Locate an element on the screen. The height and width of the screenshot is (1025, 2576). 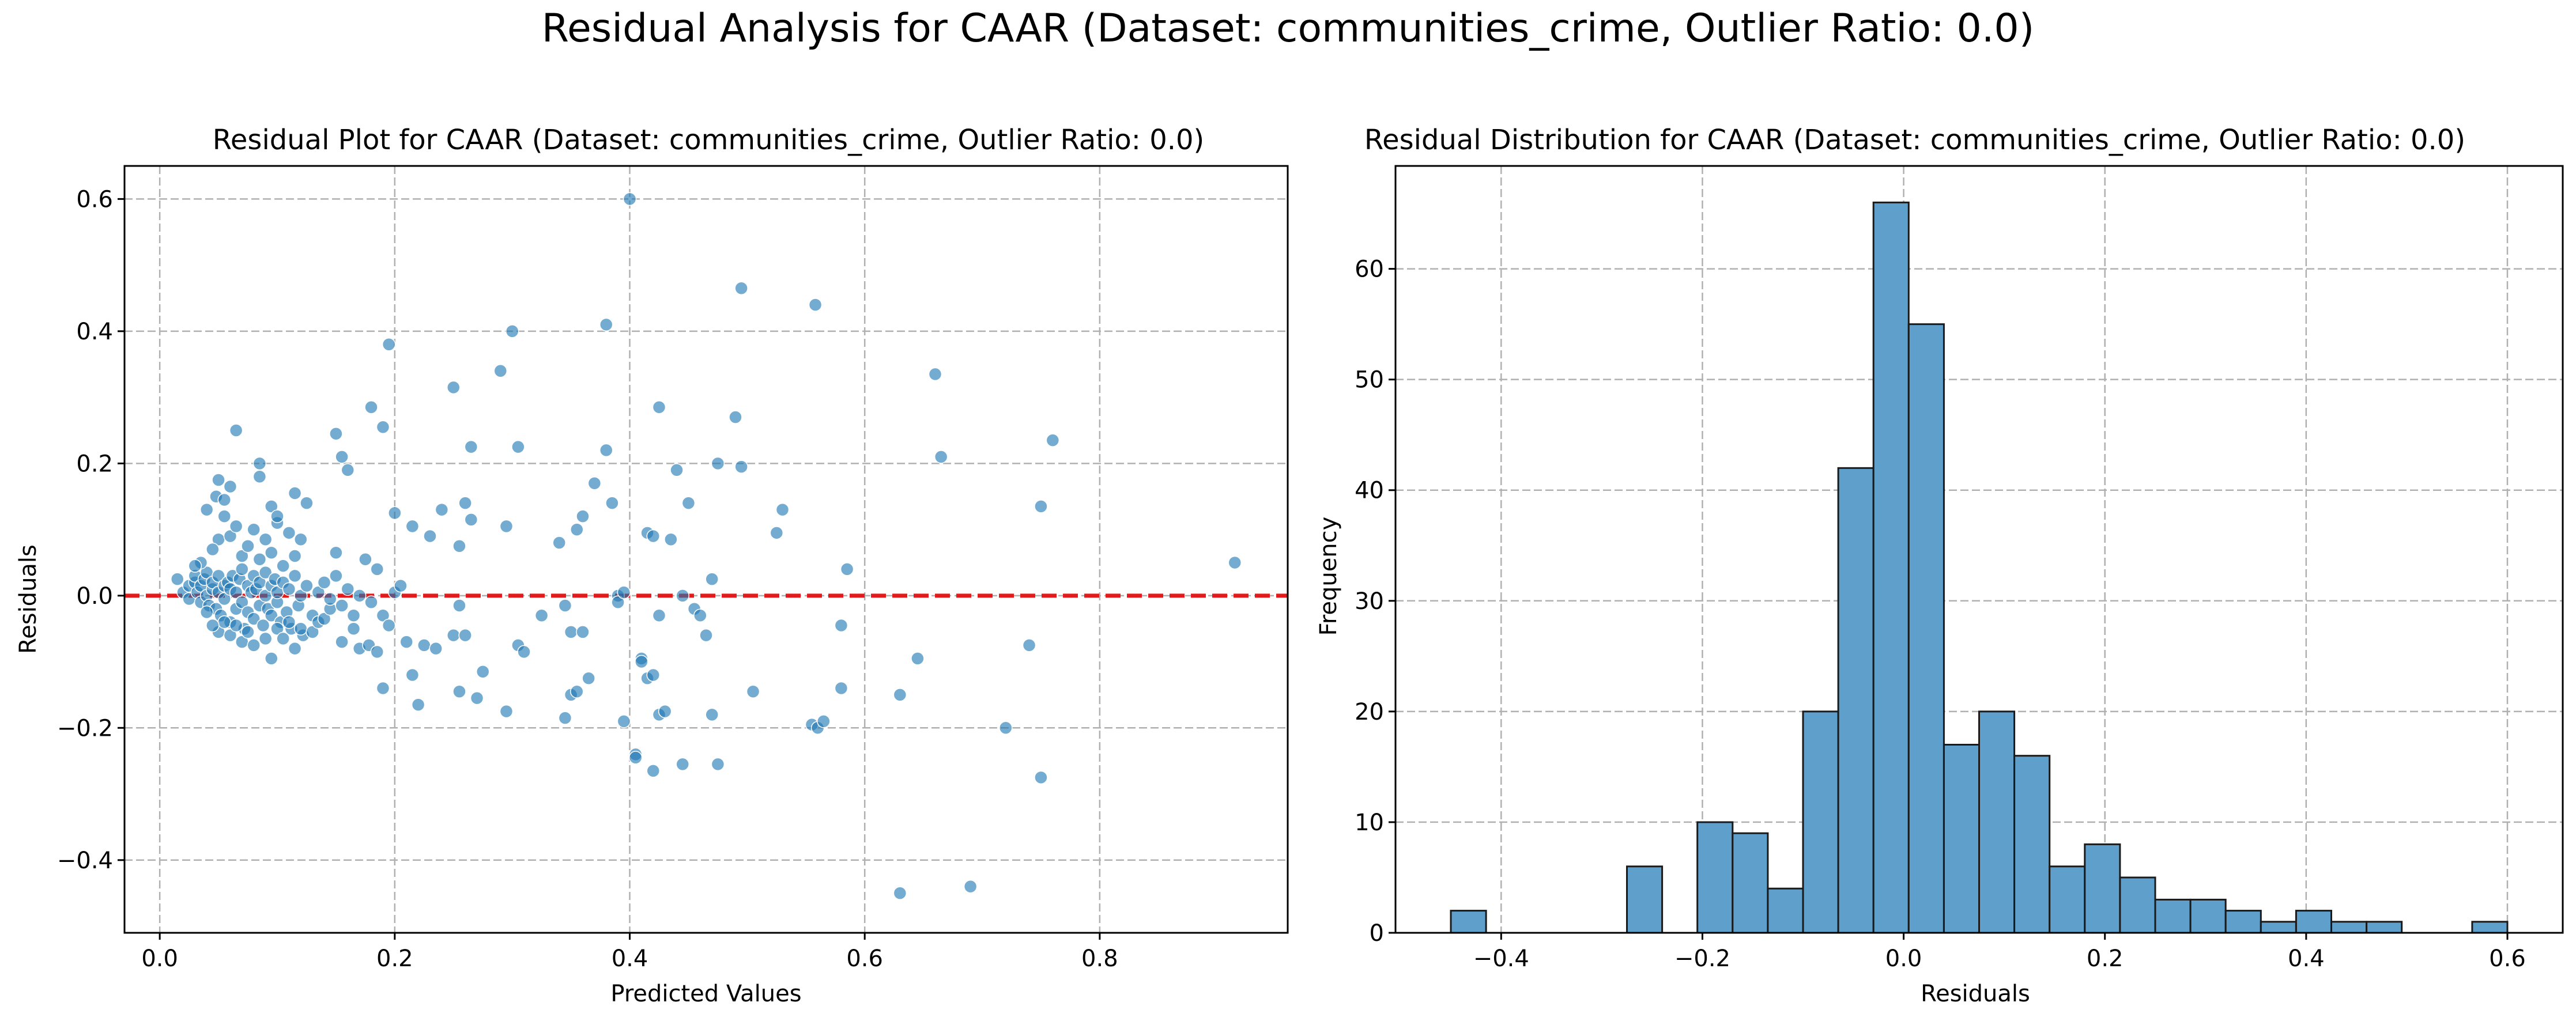
histogram-x-ticks: −0.4 −0.2 0.0 0.2 0.4 0.6 is located at coordinates (1999, 952).